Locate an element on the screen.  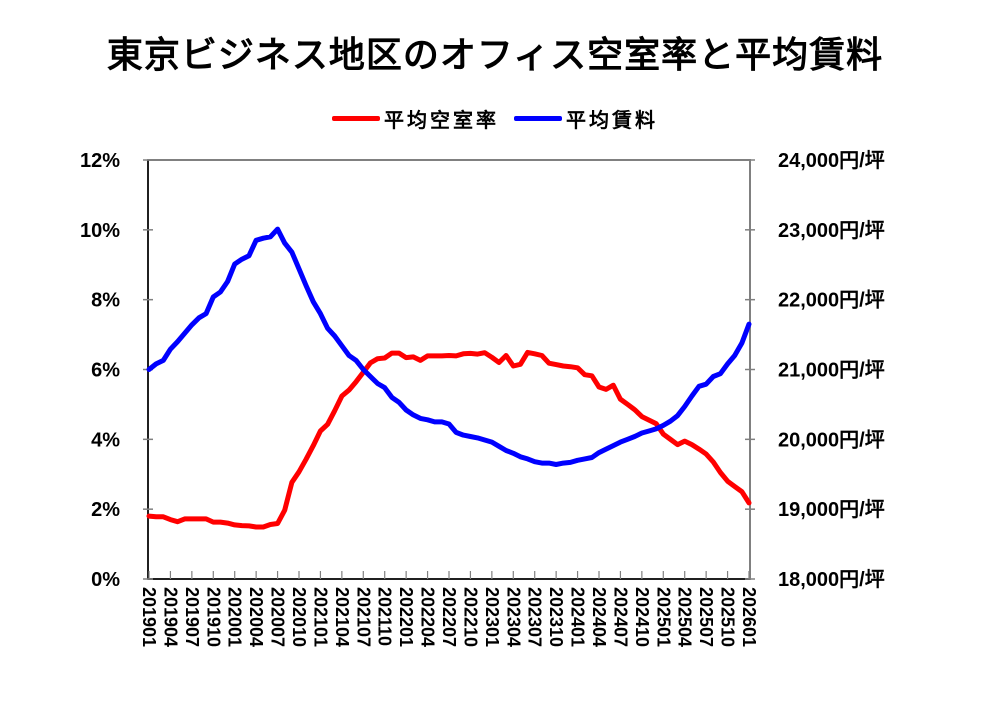
left-axis-tick-label: 6% is located at coordinates (105, 371).